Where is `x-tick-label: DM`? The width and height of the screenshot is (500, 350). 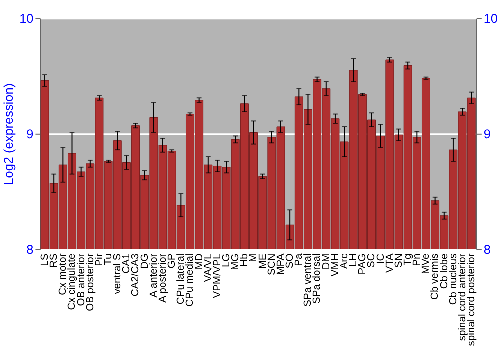 x-tick-label: DM is located at coordinates (326, 262).